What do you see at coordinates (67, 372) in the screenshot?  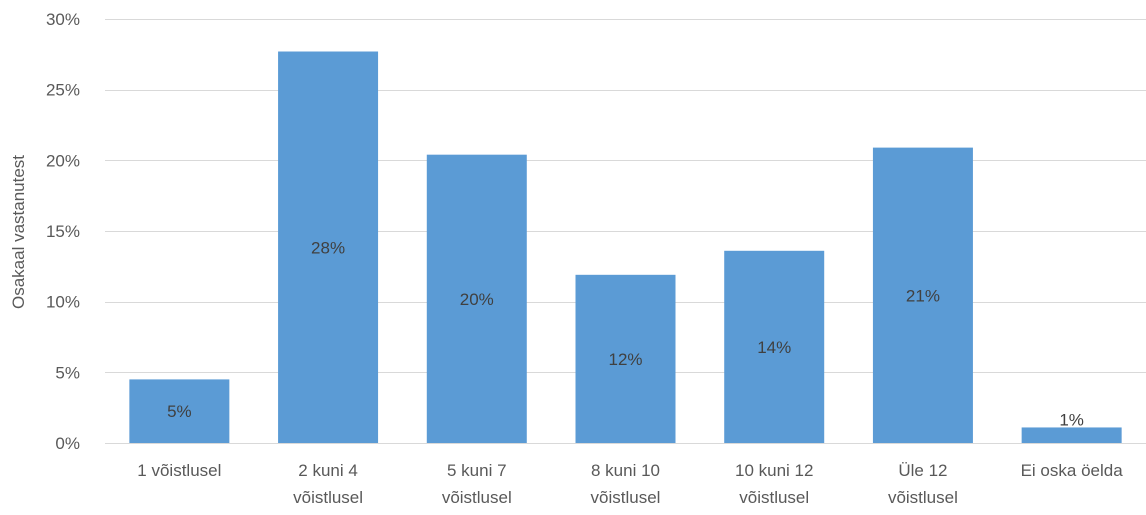 I see `y-tick-label: 5%` at bounding box center [67, 372].